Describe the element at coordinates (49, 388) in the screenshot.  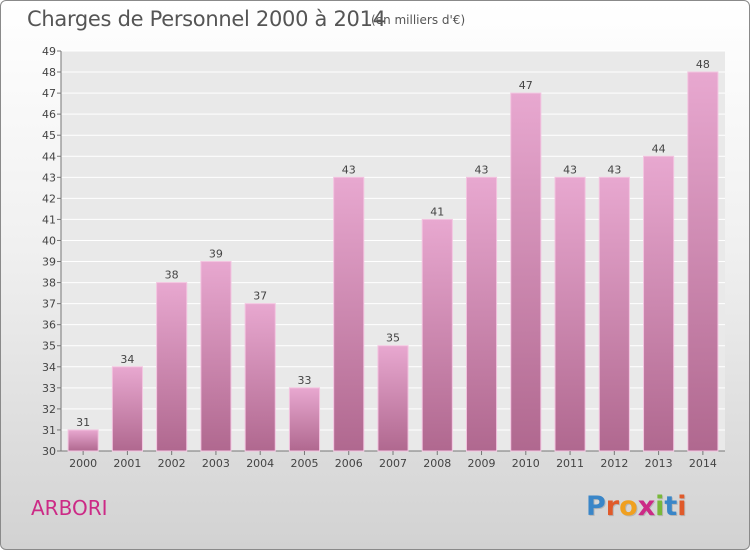
I see `y-tick-label: 33` at that location.